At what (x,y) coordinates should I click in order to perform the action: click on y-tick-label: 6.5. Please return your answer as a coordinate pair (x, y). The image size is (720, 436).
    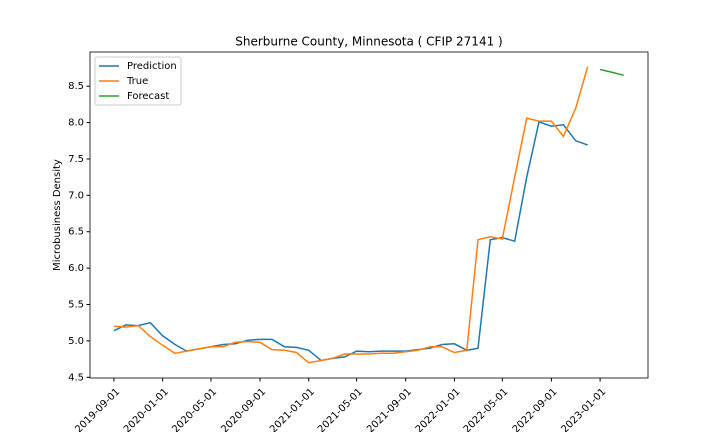
    Looking at the image, I should click on (76, 232).